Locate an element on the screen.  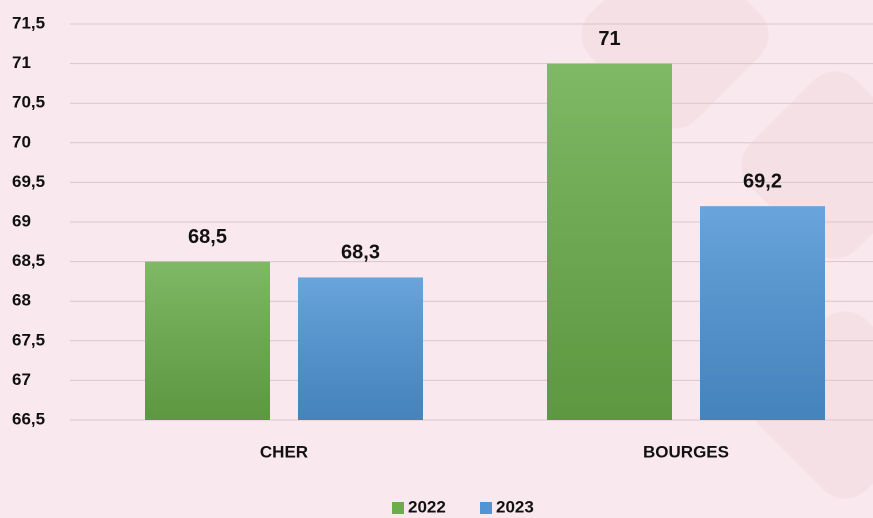
value-label: 71 is located at coordinates (609, 39).